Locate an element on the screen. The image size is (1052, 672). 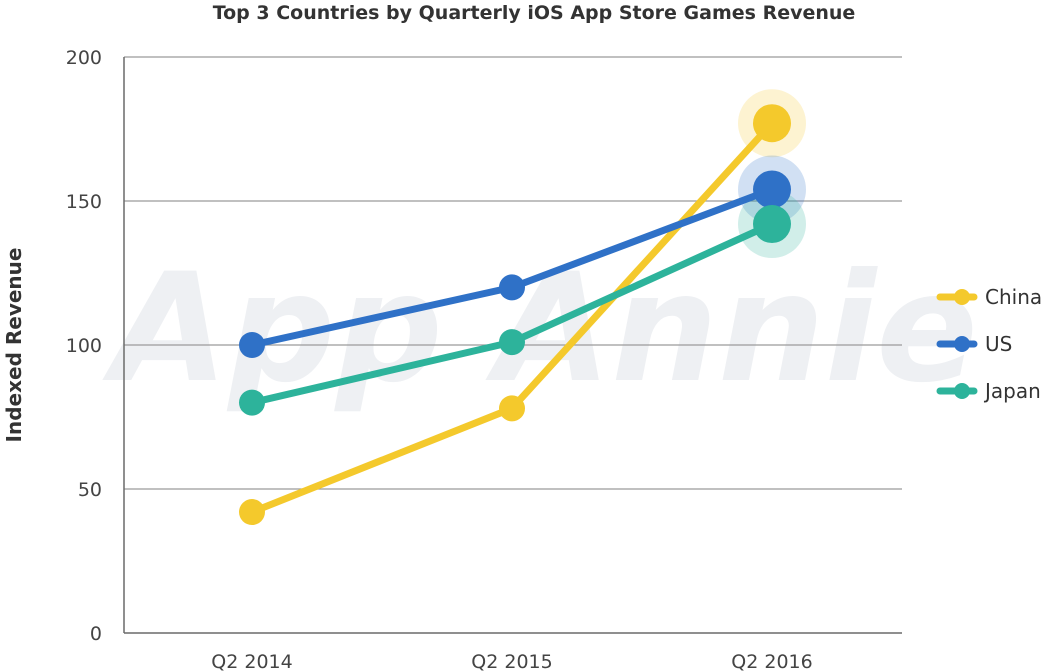
y-axis-label: Indexed Revenue is located at coordinates (14, 345).